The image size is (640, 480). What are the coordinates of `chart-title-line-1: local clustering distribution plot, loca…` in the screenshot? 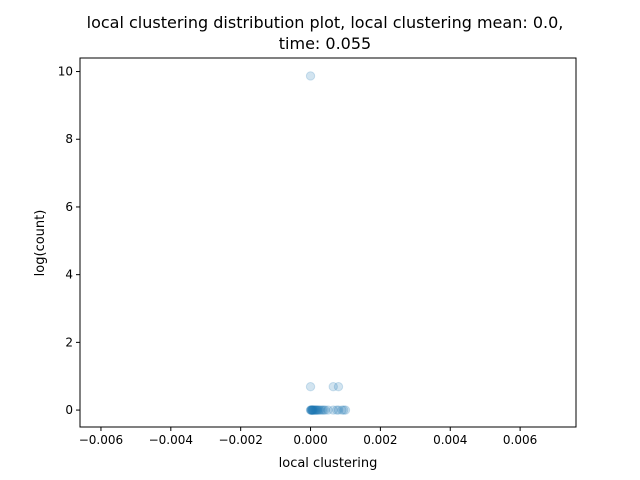 It's located at (325, 22).